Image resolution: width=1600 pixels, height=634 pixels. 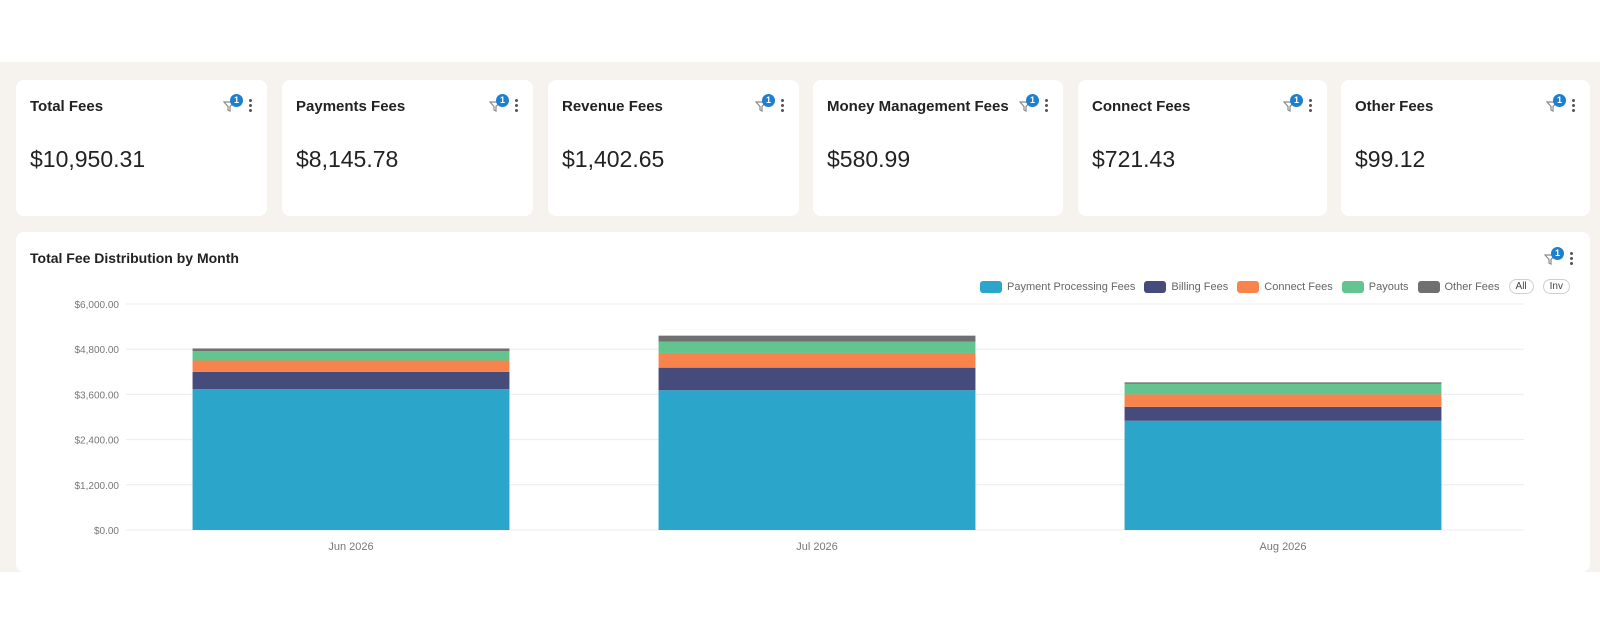 I want to click on legend-item: Connect Fees, so click(x=1285, y=286).